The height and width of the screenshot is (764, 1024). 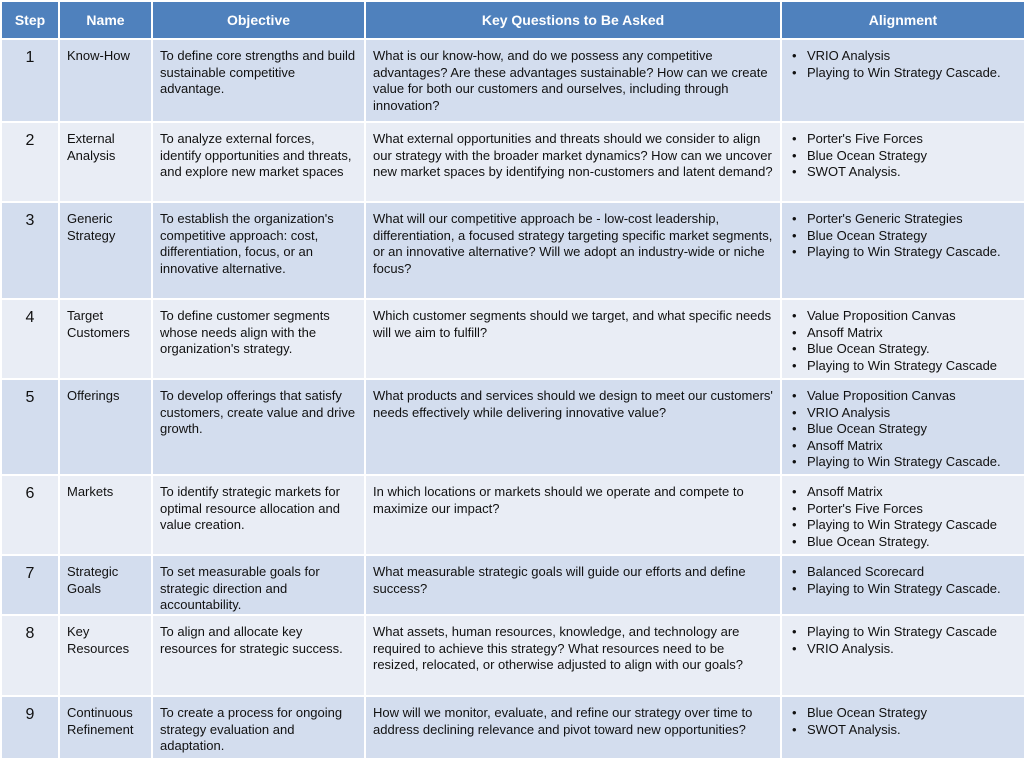 What do you see at coordinates (30, 80) in the screenshot?
I see `step-cell: 1` at bounding box center [30, 80].